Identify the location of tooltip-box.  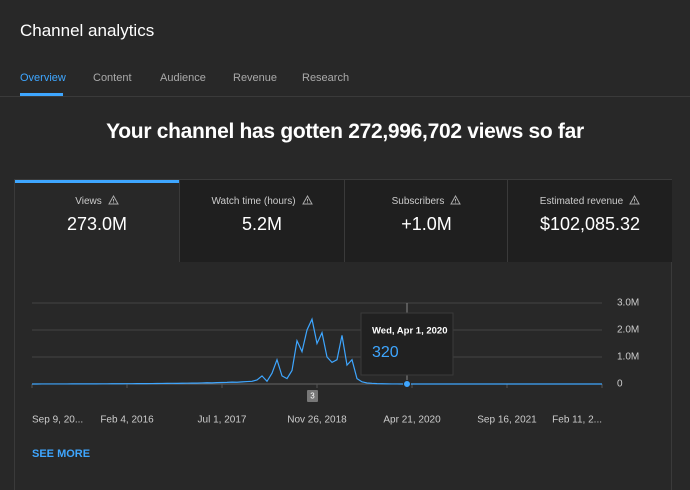
(407, 344).